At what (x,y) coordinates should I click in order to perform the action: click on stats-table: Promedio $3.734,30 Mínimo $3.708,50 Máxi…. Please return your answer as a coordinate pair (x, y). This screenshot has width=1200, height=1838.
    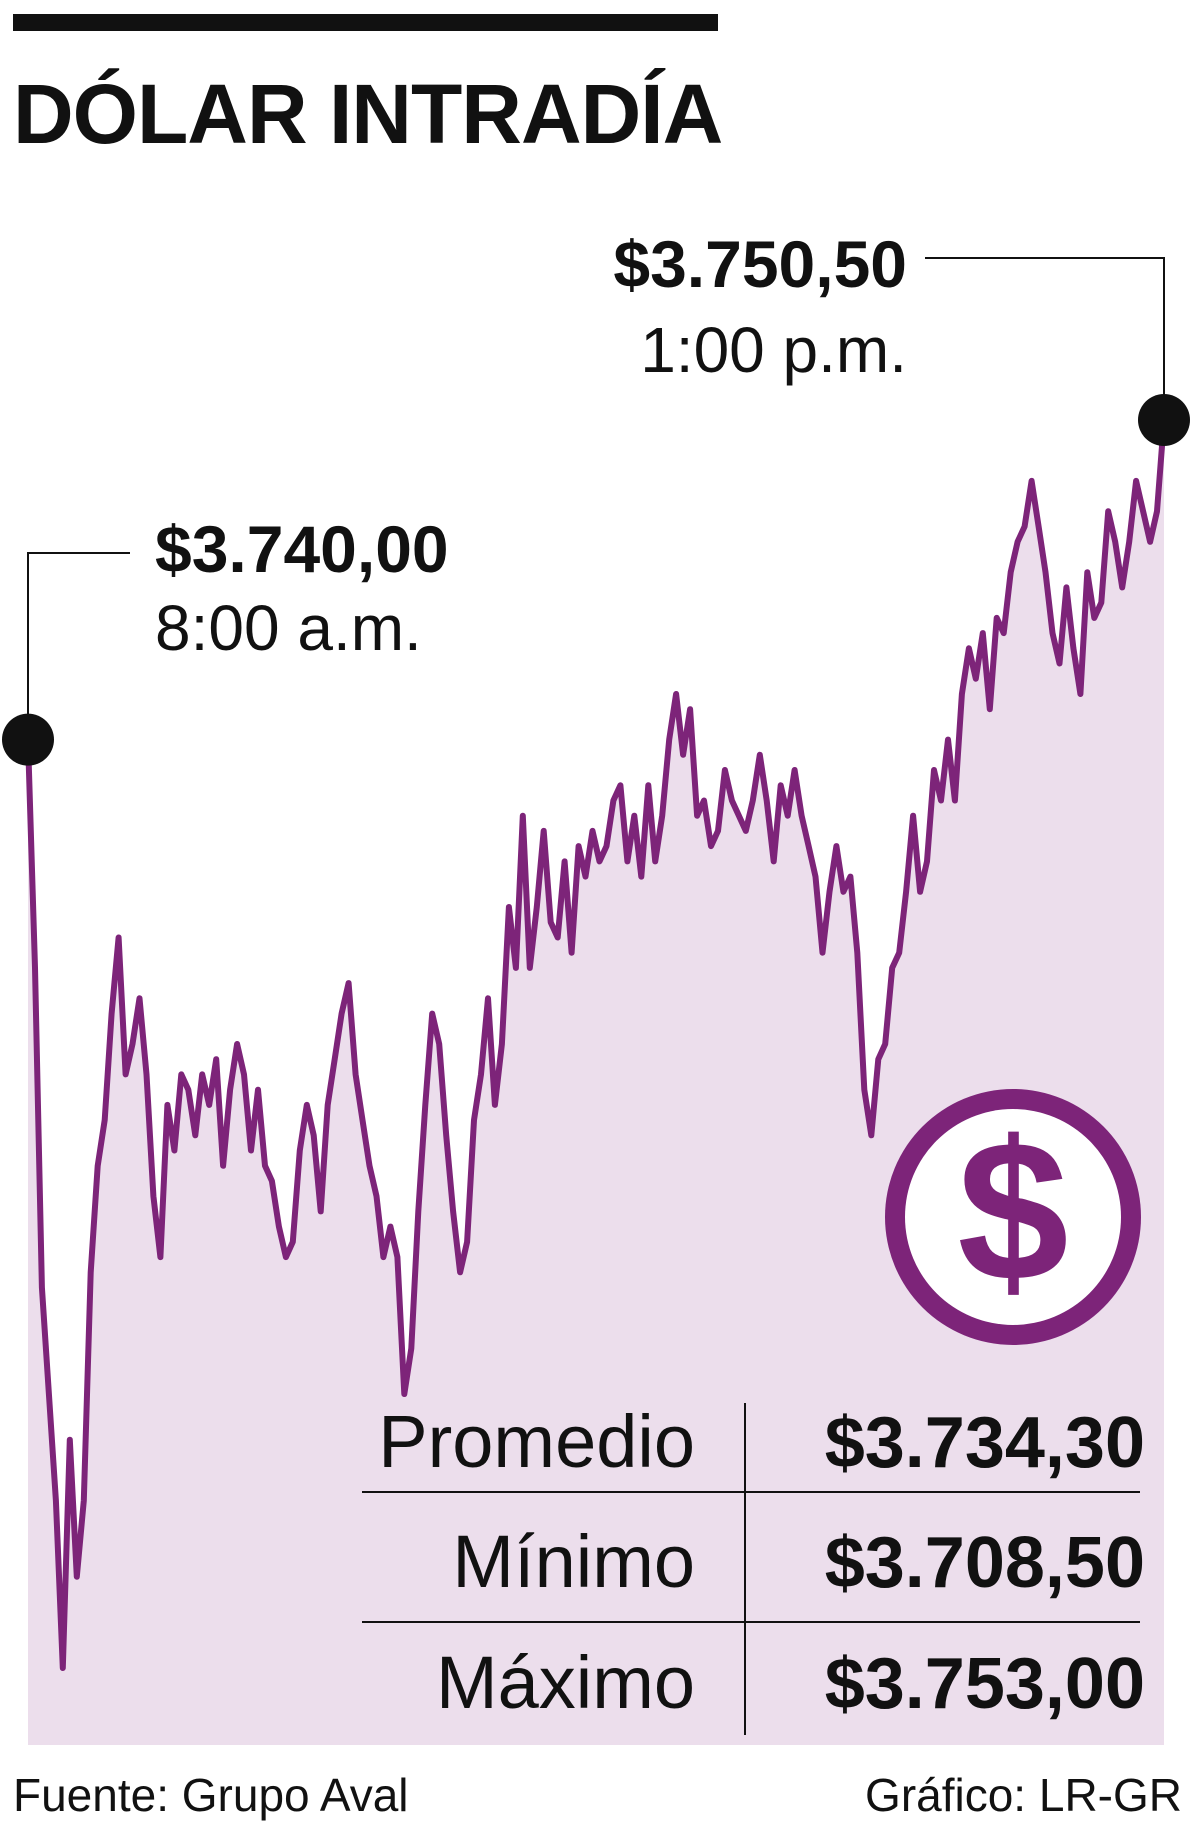
    Looking at the image, I should click on (753, 1567).